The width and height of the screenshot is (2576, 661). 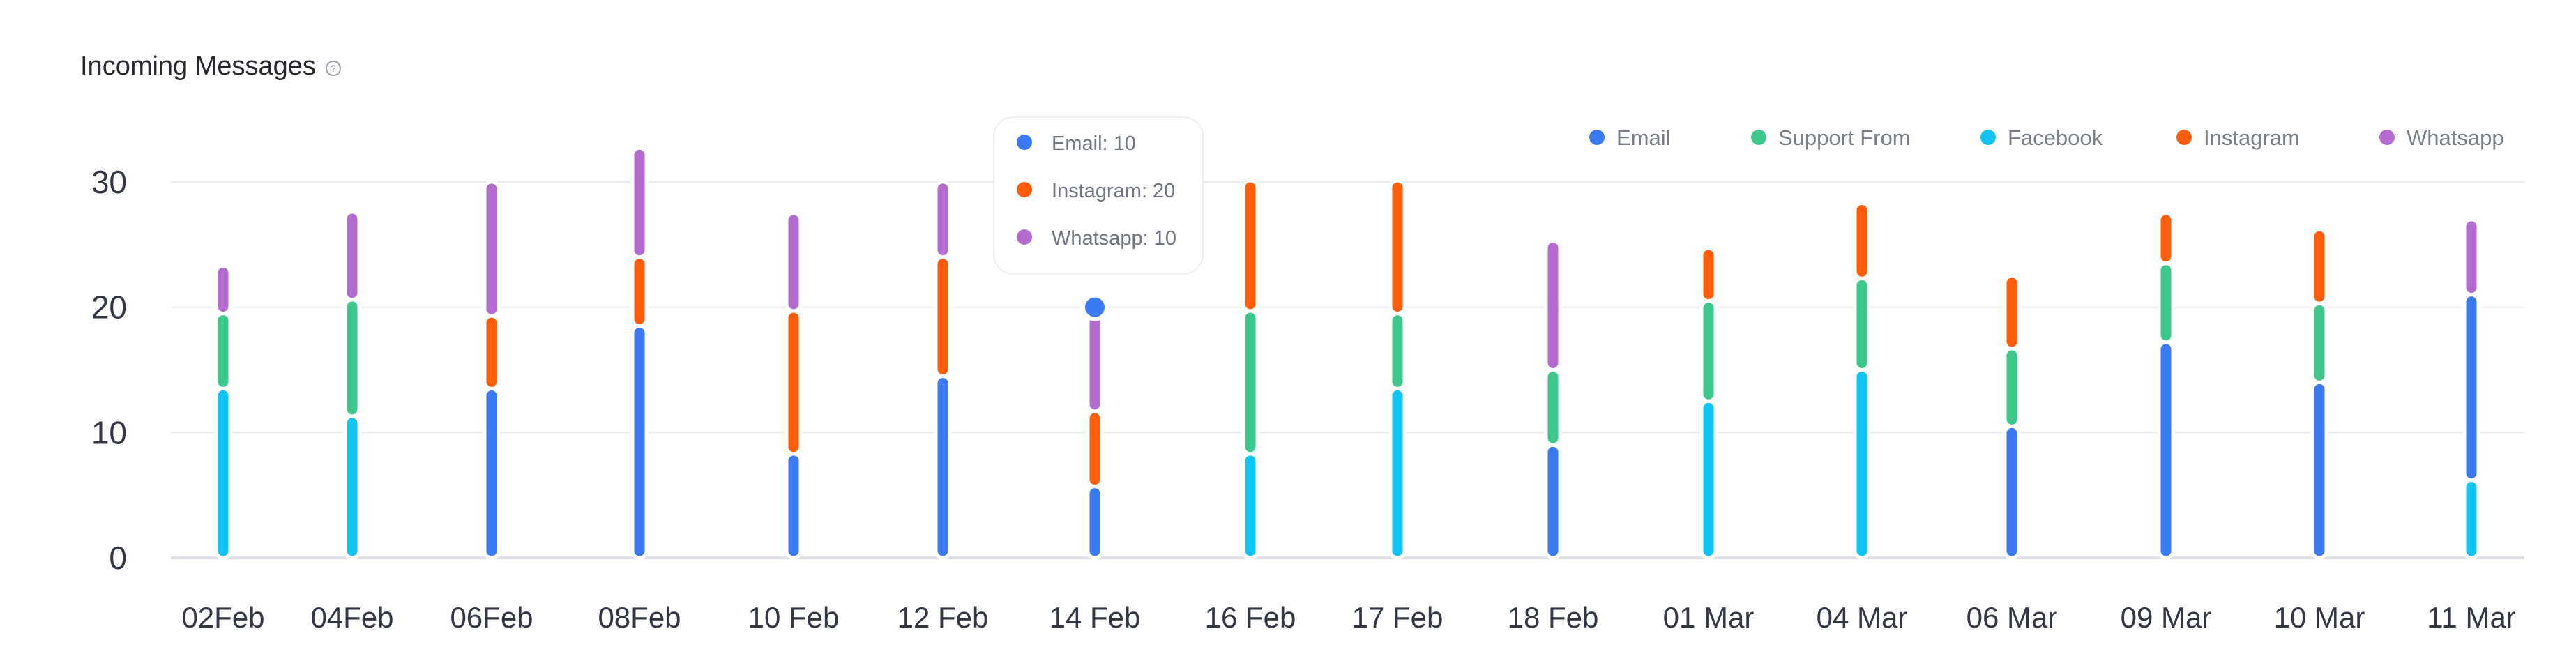 I want to click on x-tick-label: 08Feb, so click(x=639, y=617).